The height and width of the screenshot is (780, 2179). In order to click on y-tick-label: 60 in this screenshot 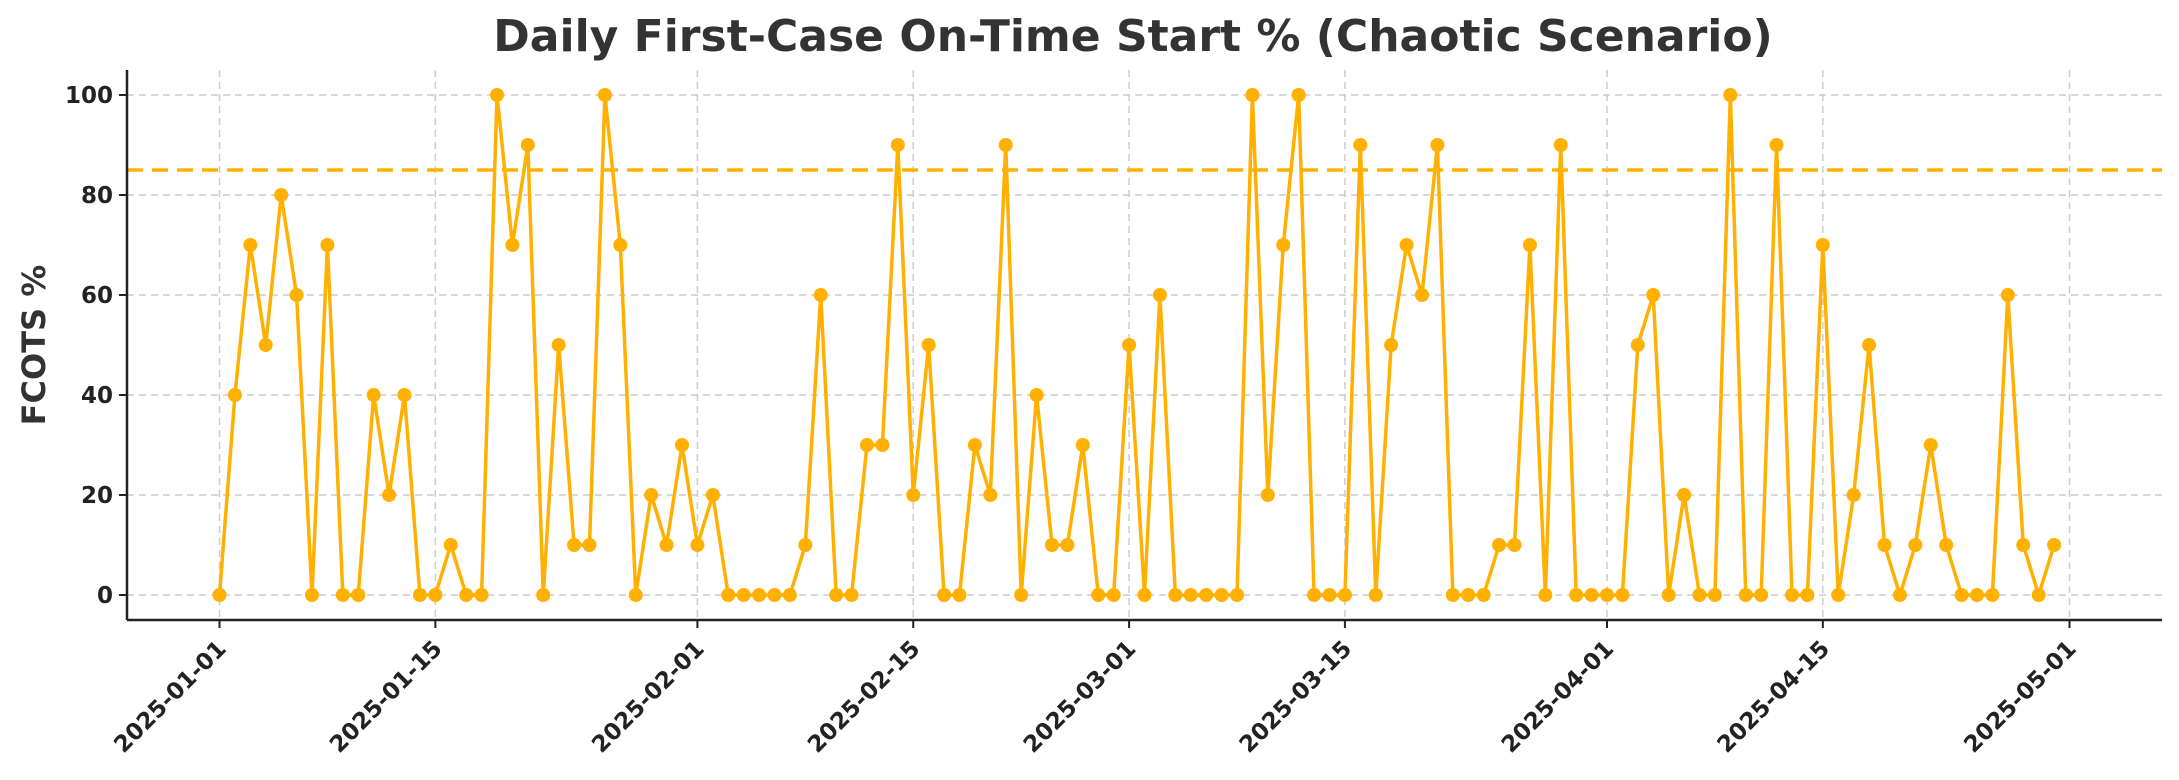, I will do `click(97, 296)`.